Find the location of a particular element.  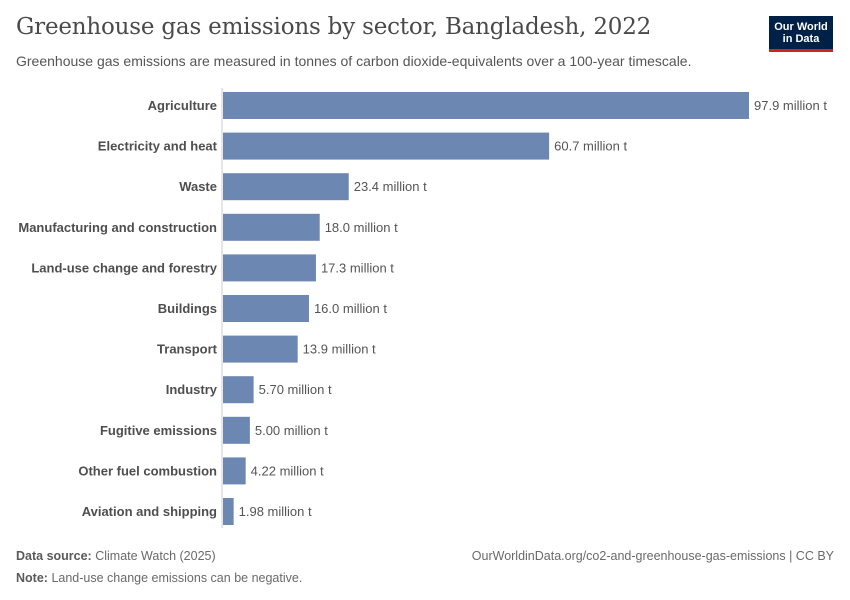

value-label: 97.9 million t is located at coordinates (790, 105).